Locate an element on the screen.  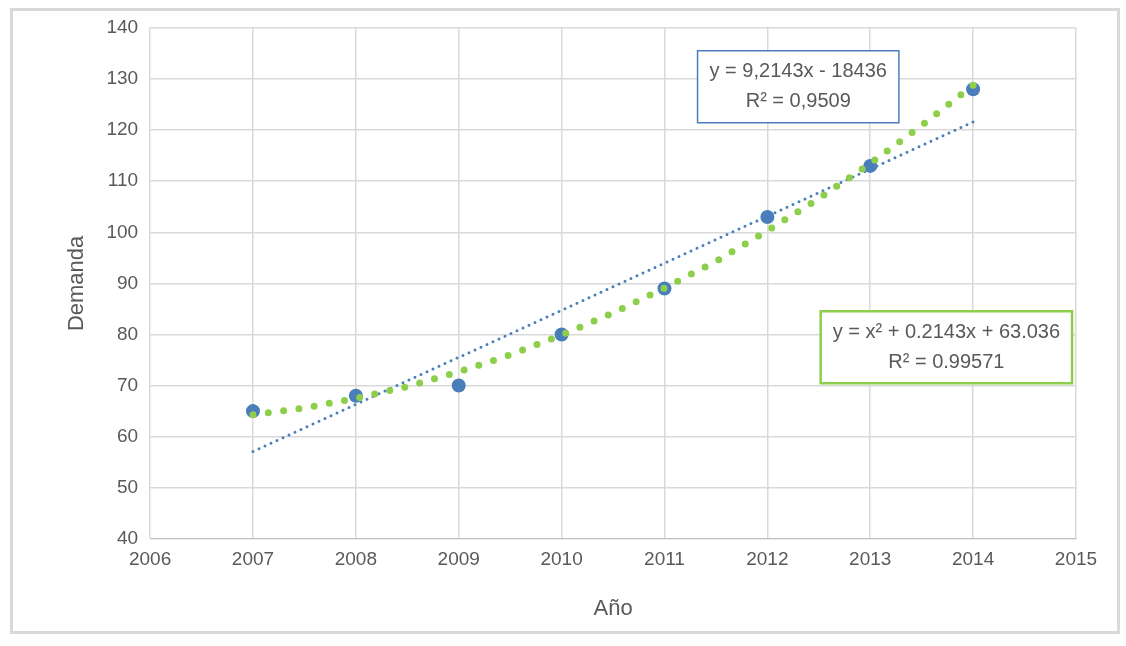
y-tick-label: 40 is located at coordinates (127, 538).